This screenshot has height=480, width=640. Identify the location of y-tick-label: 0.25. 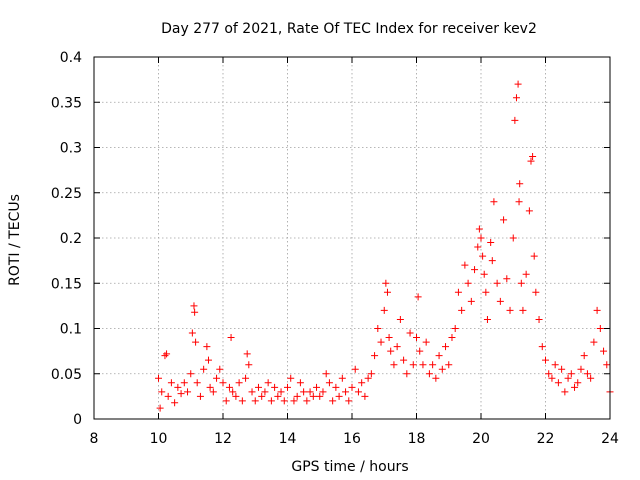
(66, 194).